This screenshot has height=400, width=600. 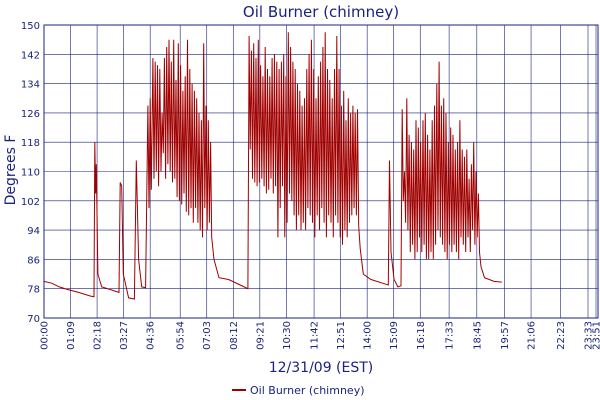 I want to click on x-tick-label: 22:23, so click(x=561, y=335).